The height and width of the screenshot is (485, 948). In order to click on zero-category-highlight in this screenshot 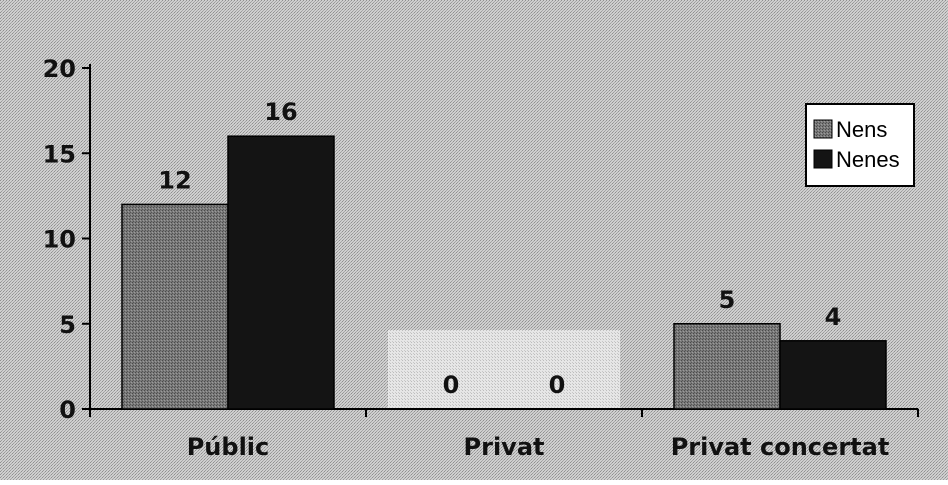, I will do `click(504, 369)`.